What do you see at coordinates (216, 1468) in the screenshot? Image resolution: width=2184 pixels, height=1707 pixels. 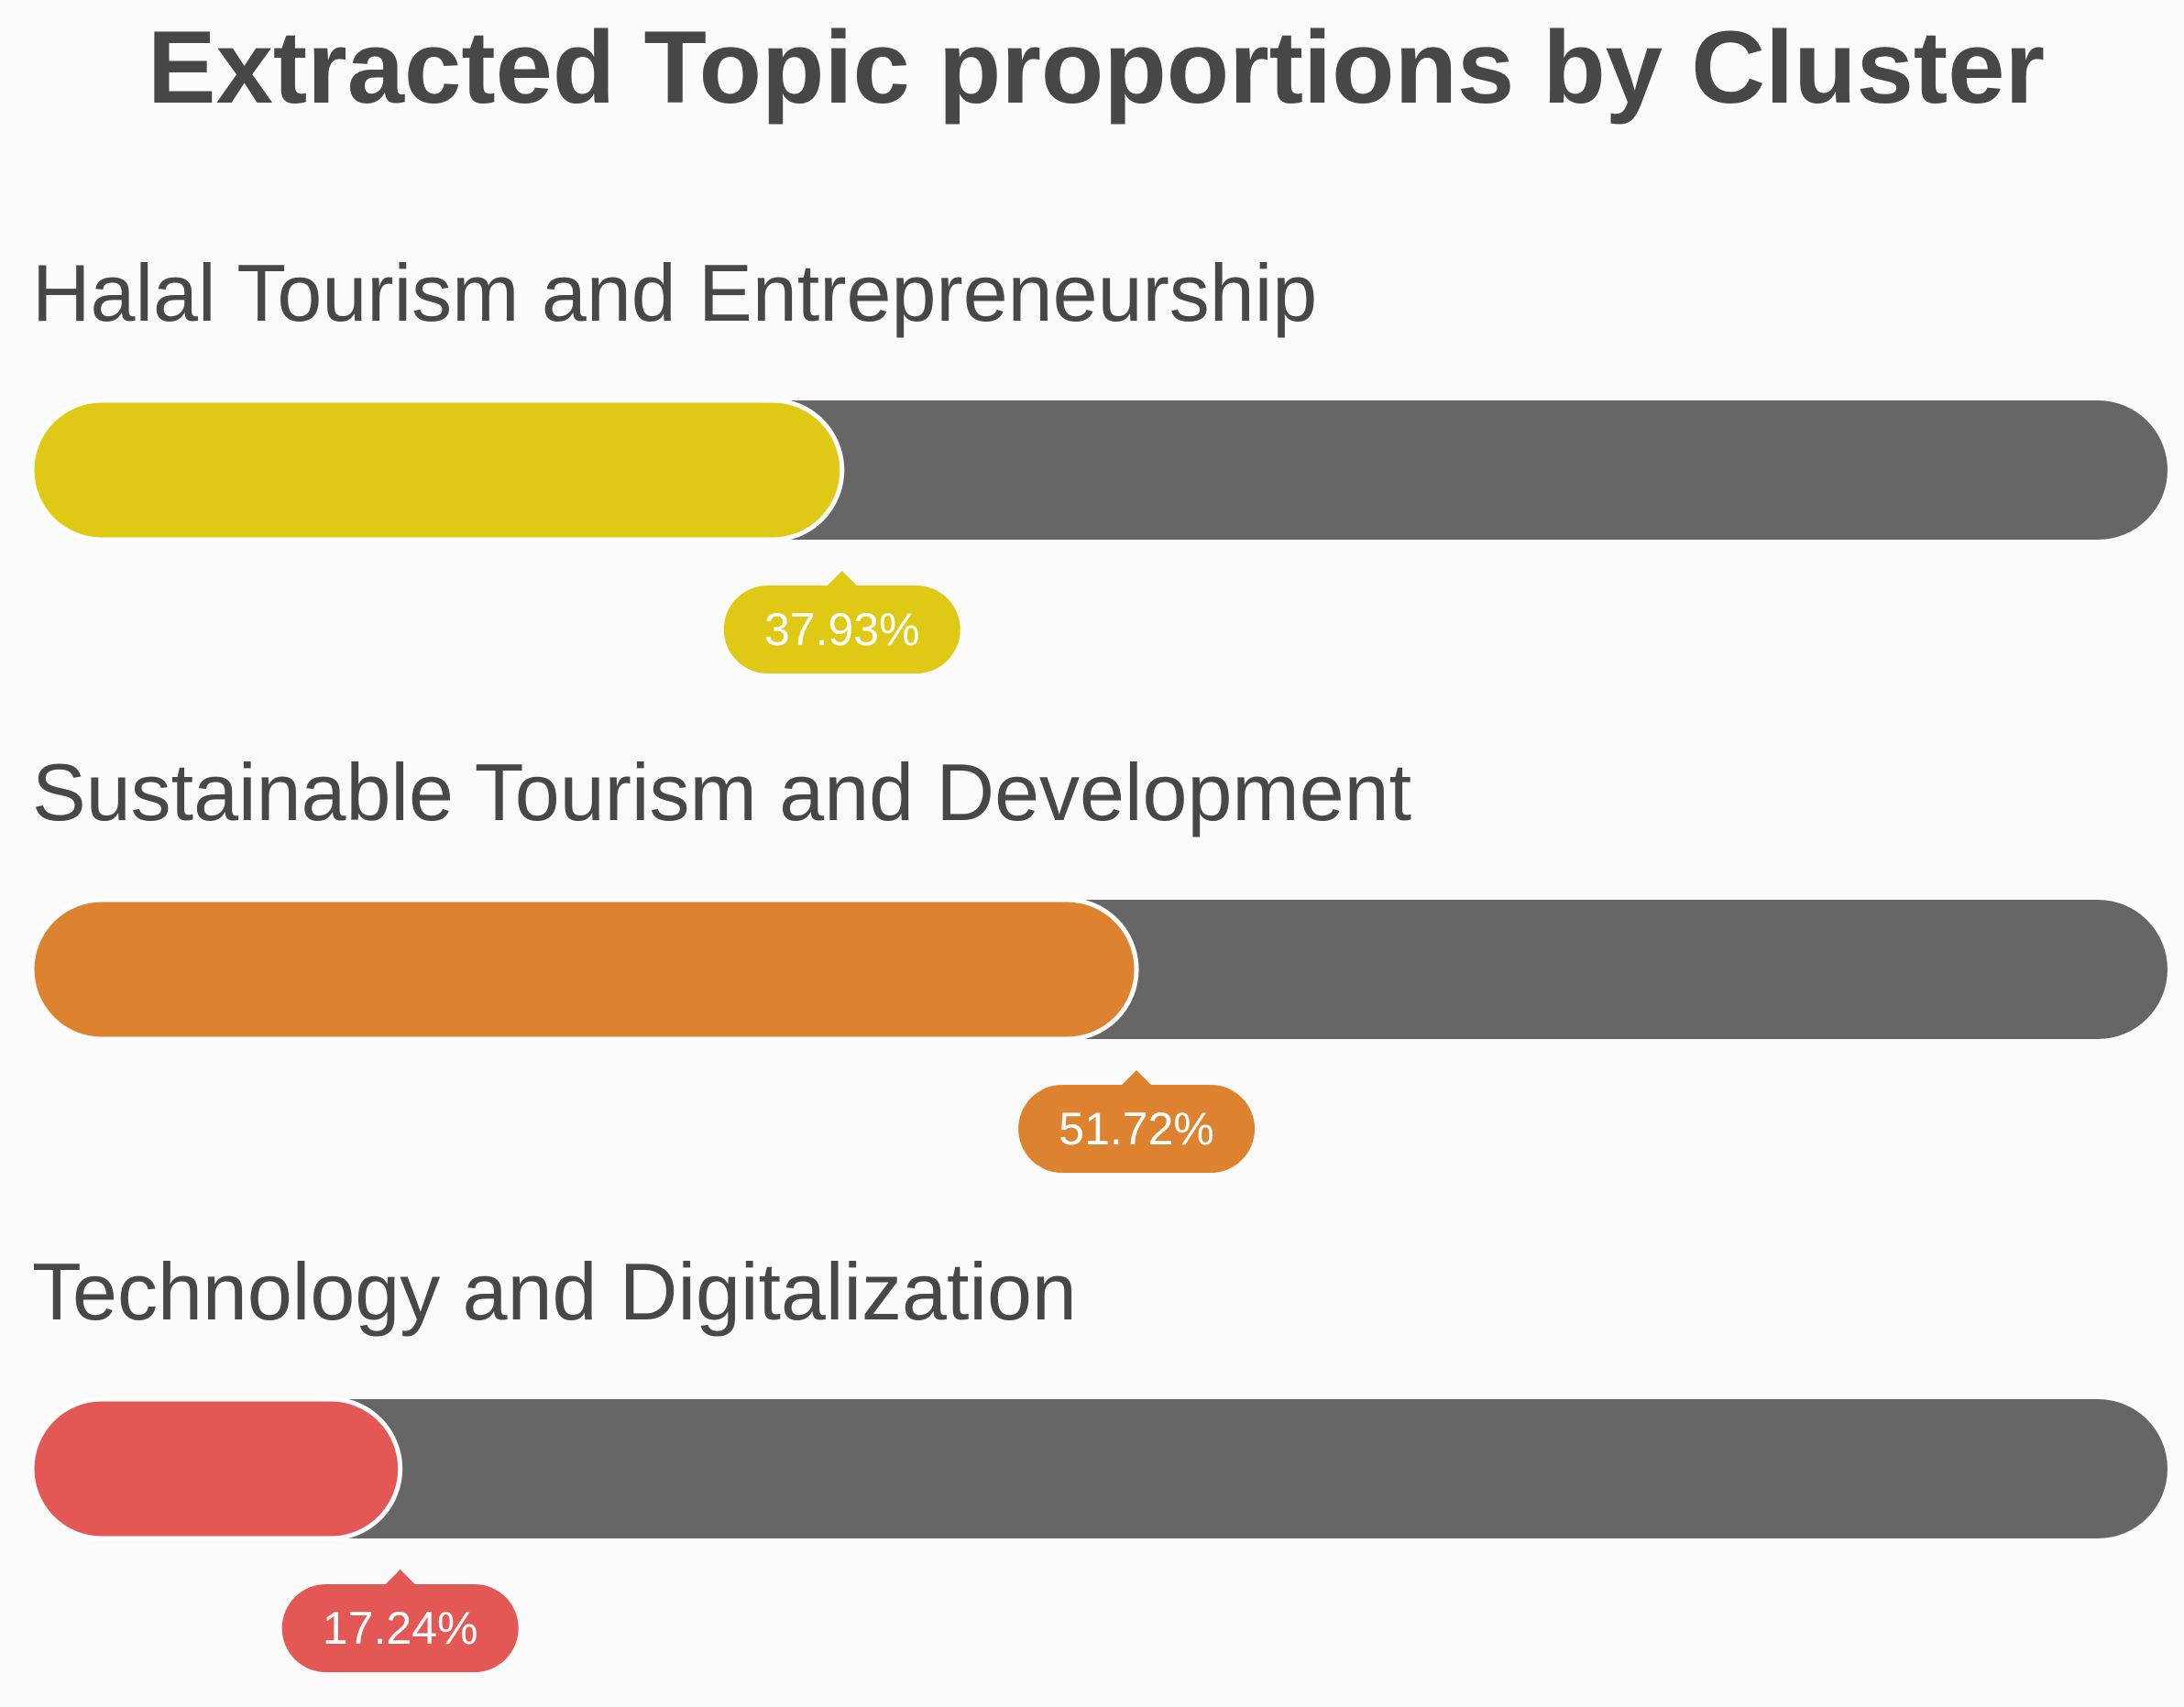 I see `bar-fill-technology` at bounding box center [216, 1468].